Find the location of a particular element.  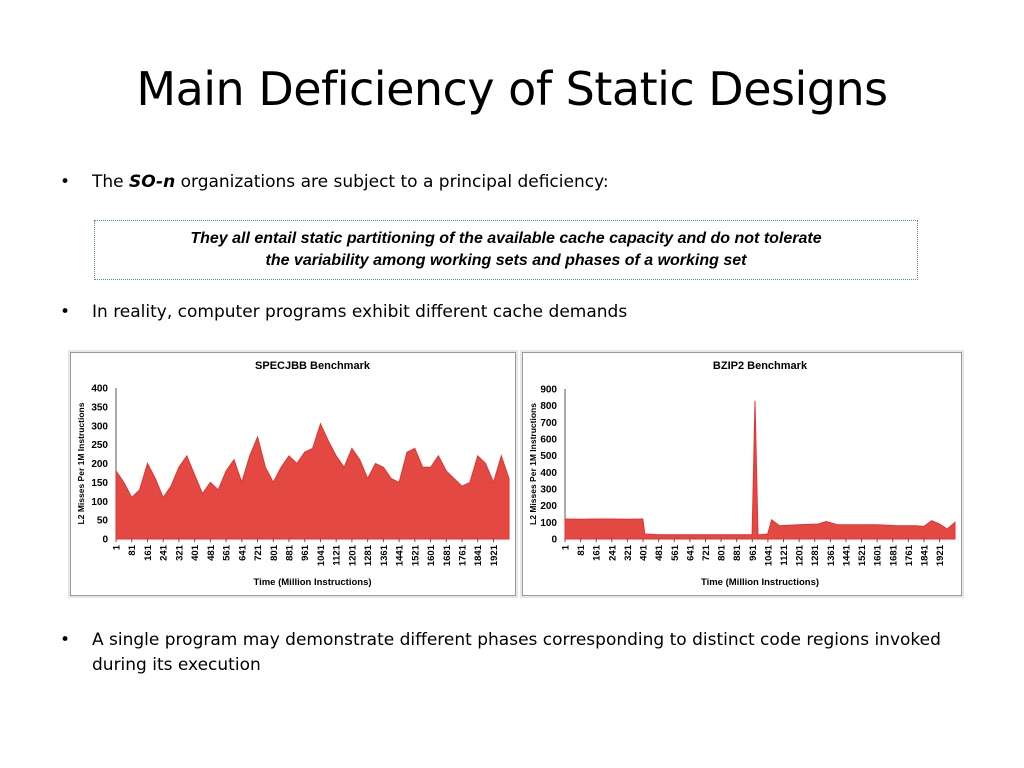

y-tick-label: 900 is located at coordinates (548, 390).